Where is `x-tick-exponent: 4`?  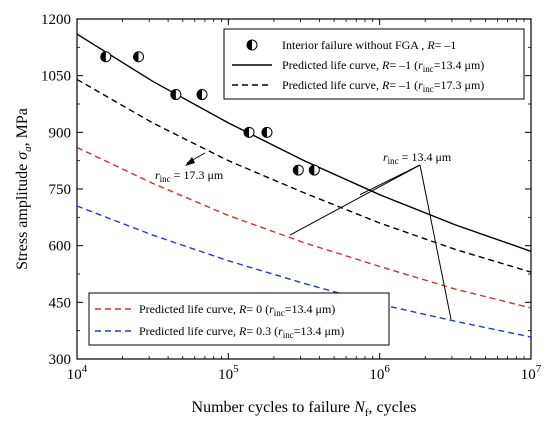
x-tick-exponent: 4 is located at coordinates (85, 369).